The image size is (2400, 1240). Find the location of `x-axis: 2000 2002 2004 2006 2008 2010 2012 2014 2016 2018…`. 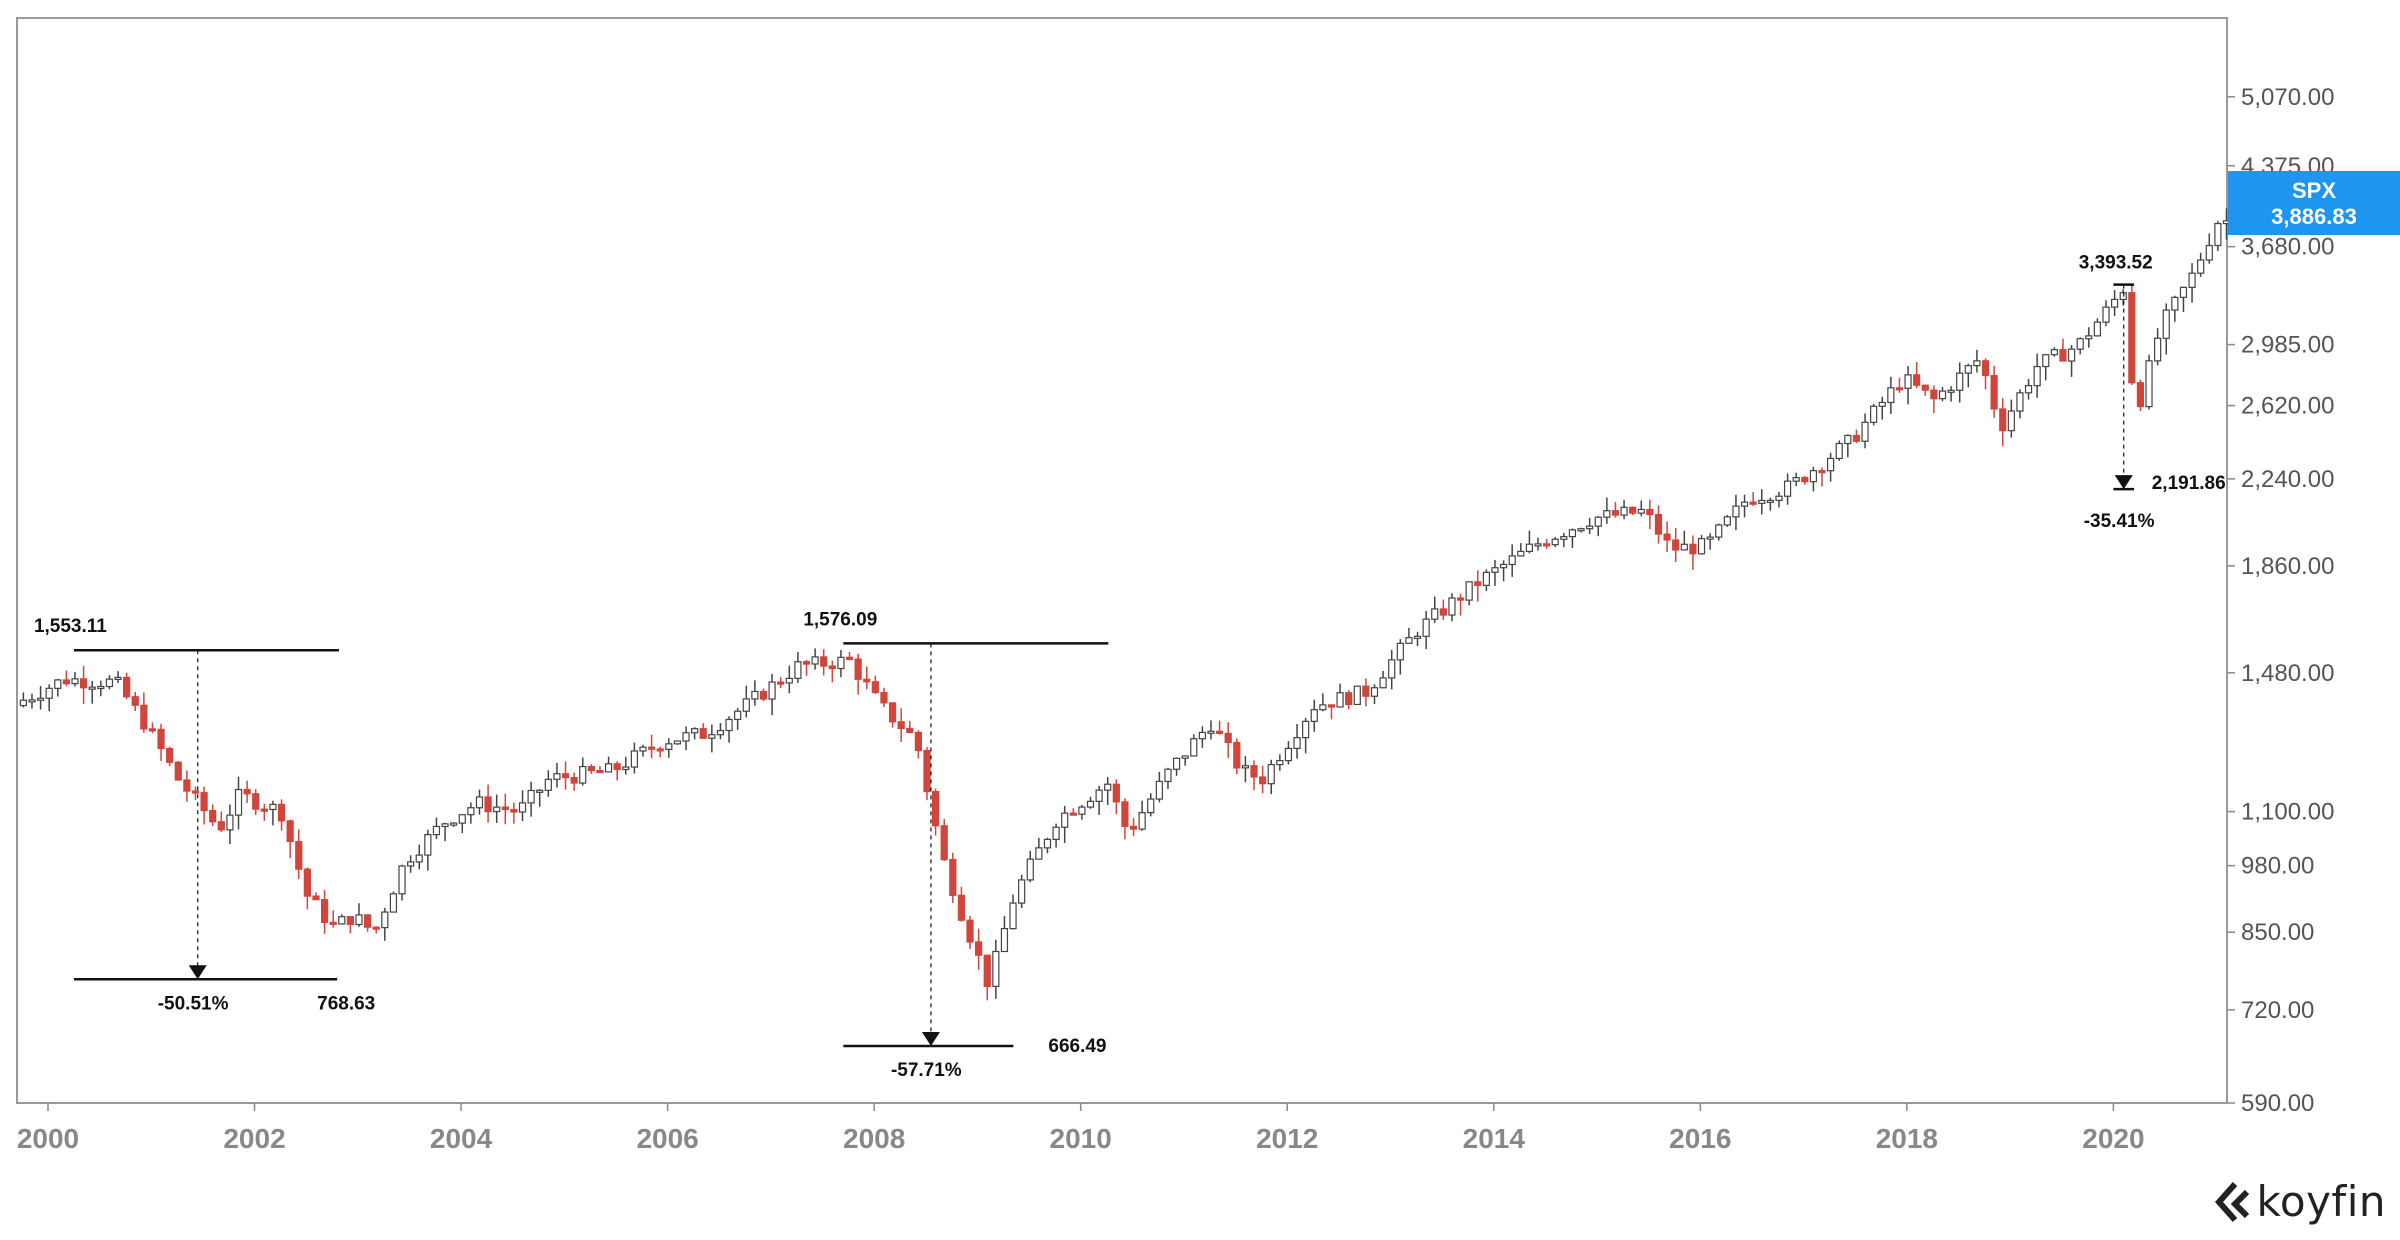

x-axis: 2000 2002 2004 2006 2008 2010 2012 2014 2016 2018… is located at coordinates (1081, 1128).